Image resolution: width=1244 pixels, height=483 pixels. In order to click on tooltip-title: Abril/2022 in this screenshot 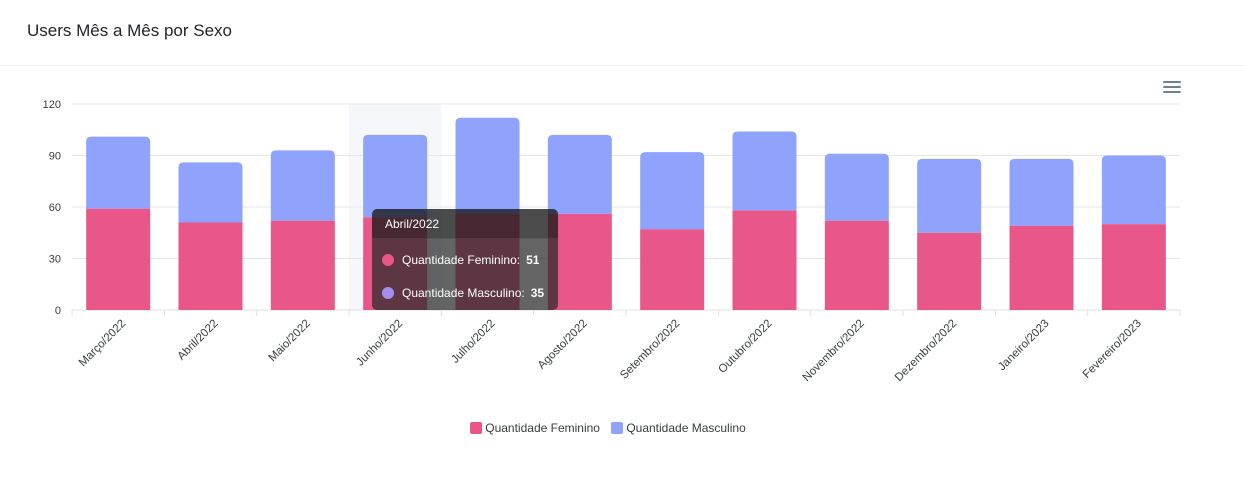, I will do `click(465, 224)`.